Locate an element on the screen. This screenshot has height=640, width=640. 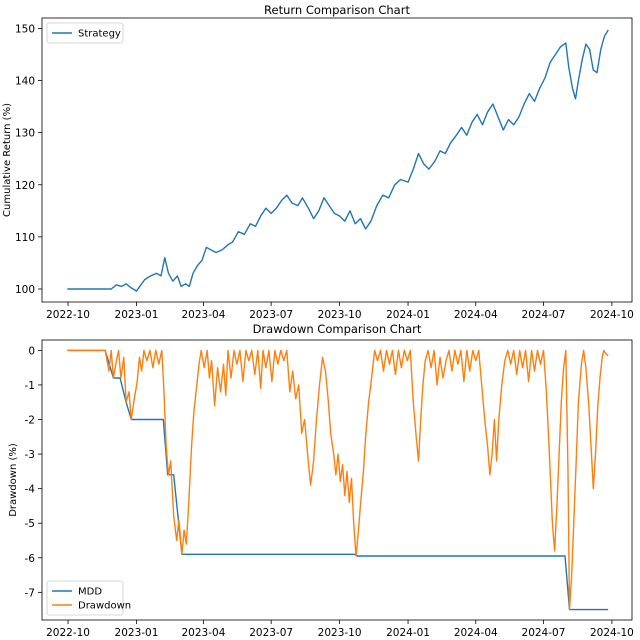
return-y-tick-label: 130 is located at coordinates (25, 134).